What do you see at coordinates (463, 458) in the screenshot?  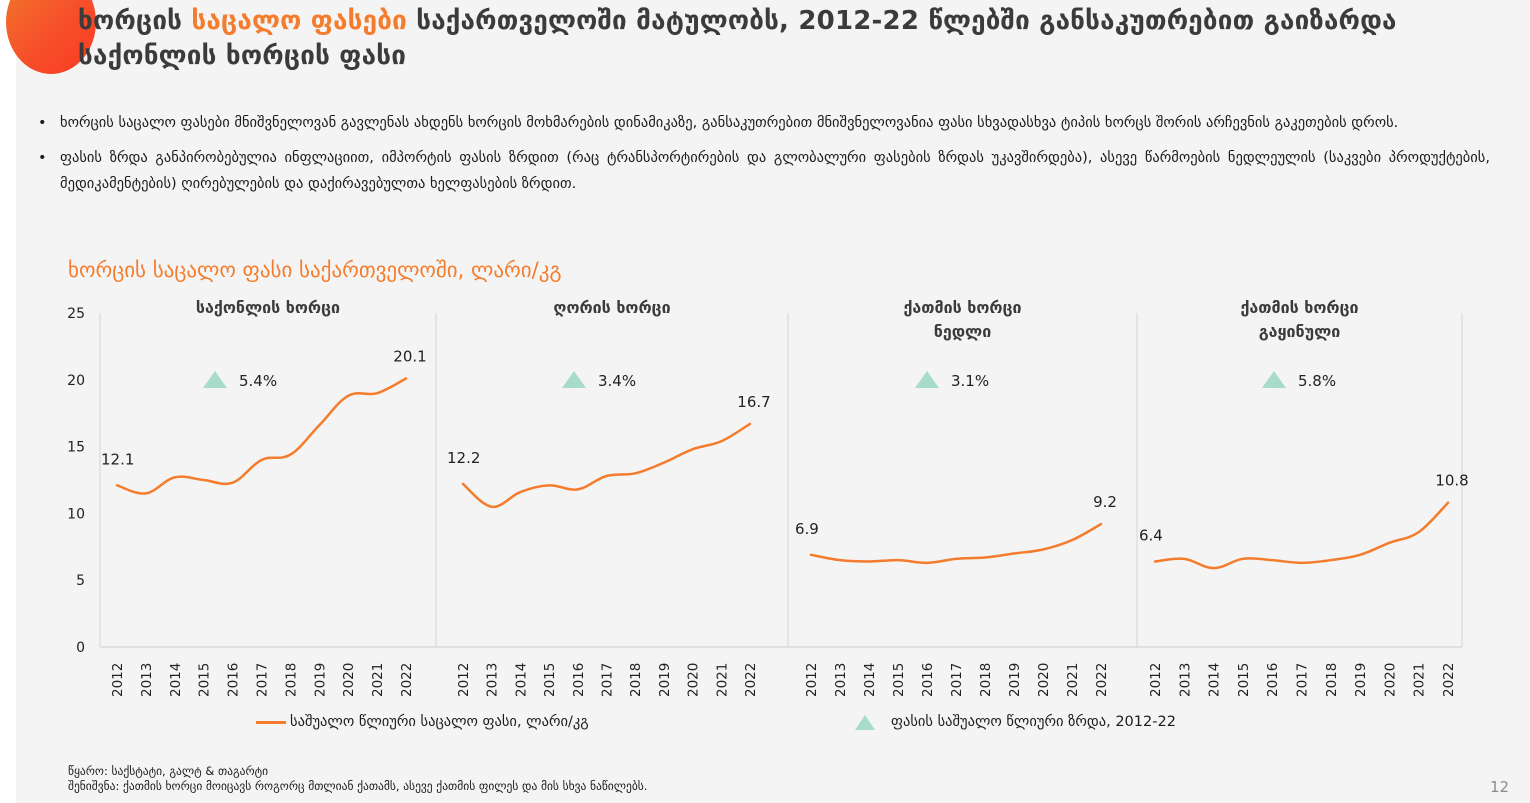 I see `start-value-label: 12.2` at bounding box center [463, 458].